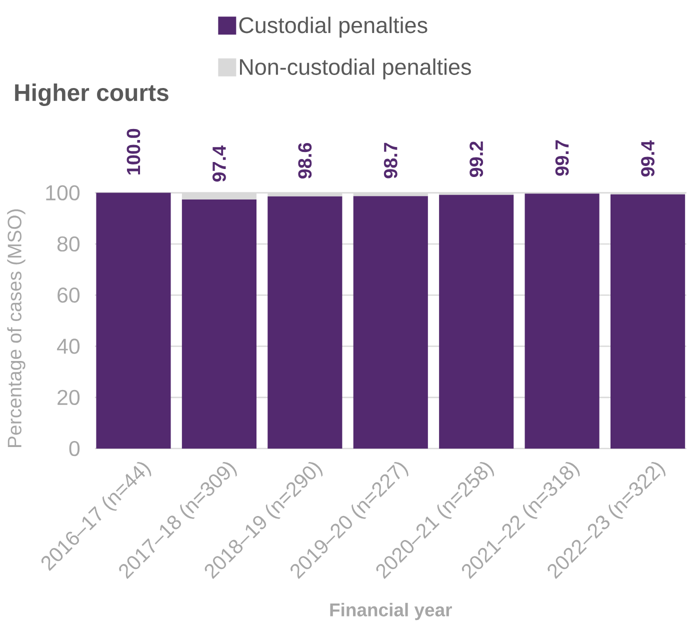 Image resolution: width=687 pixels, height=627 pixels. What do you see at coordinates (219, 163) in the screenshot?
I see `data-label: 97.4` at bounding box center [219, 163].